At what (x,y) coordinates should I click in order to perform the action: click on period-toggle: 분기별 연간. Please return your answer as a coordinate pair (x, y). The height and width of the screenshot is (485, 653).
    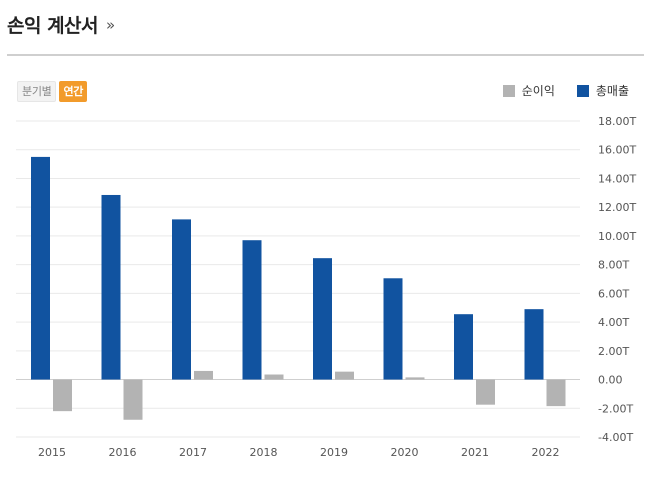
    Looking at the image, I should click on (52, 91).